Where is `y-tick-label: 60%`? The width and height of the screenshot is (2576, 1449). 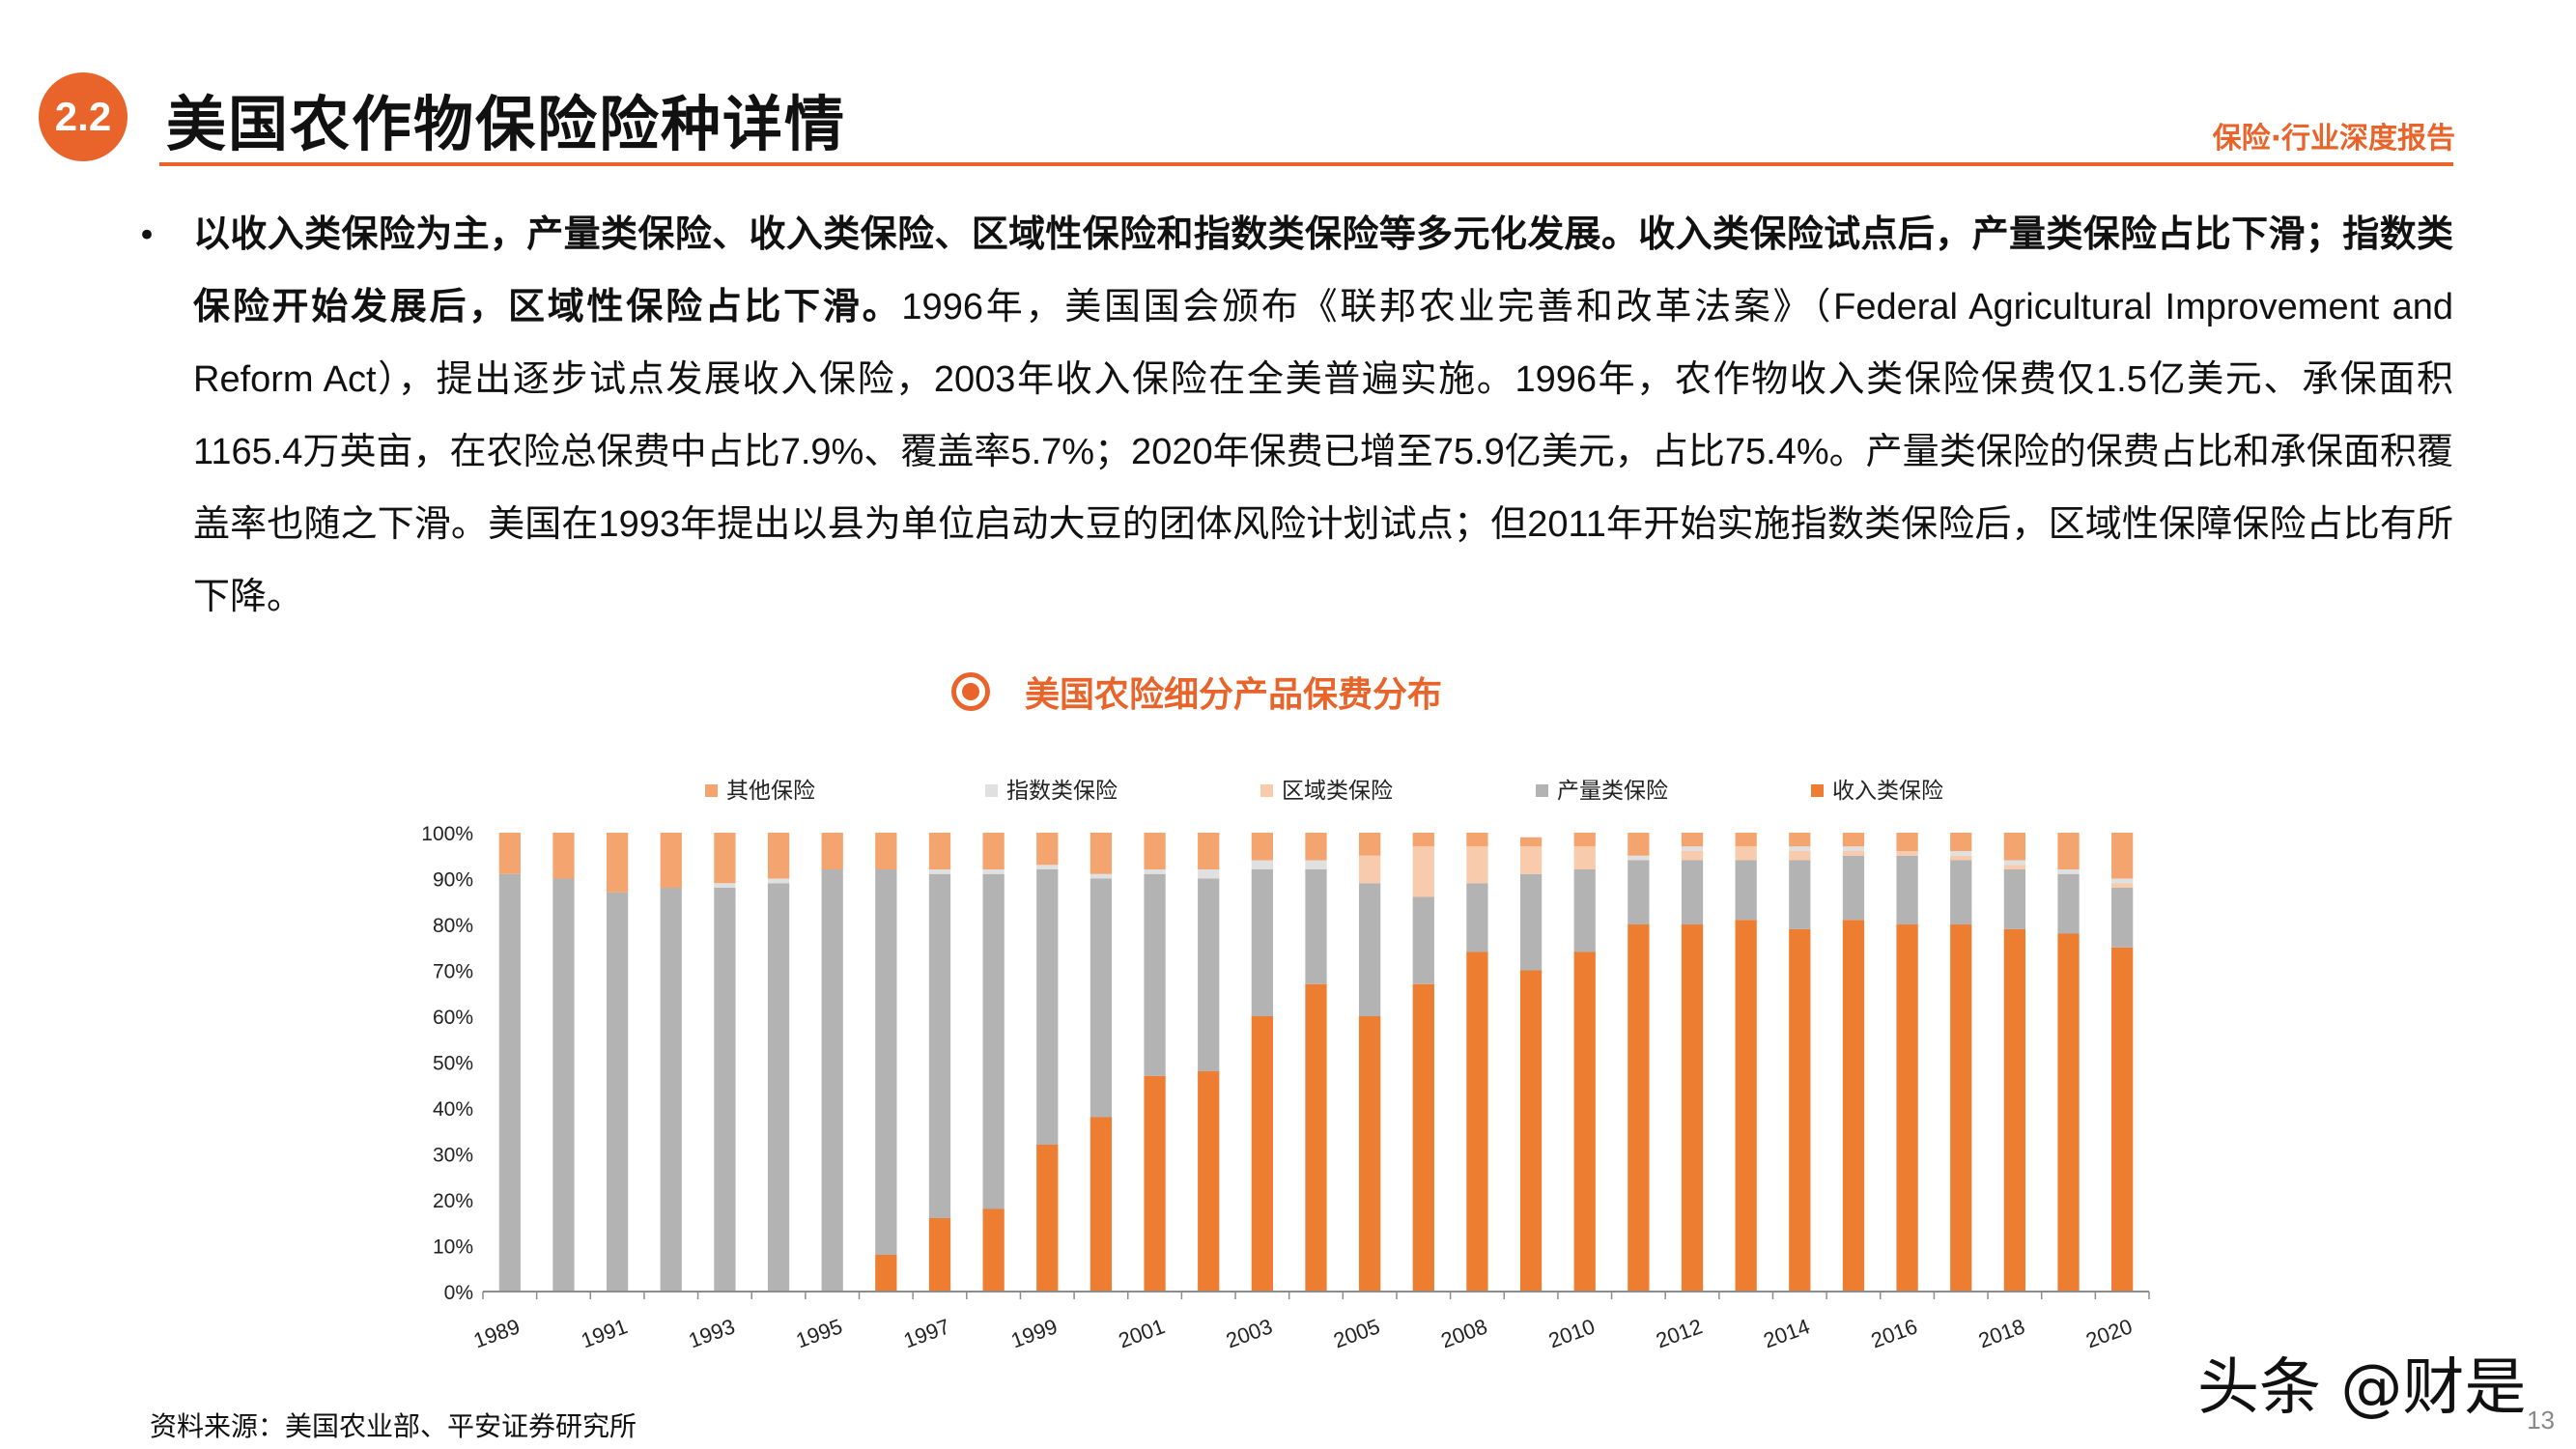
y-tick-label: 60% is located at coordinates (453, 1018).